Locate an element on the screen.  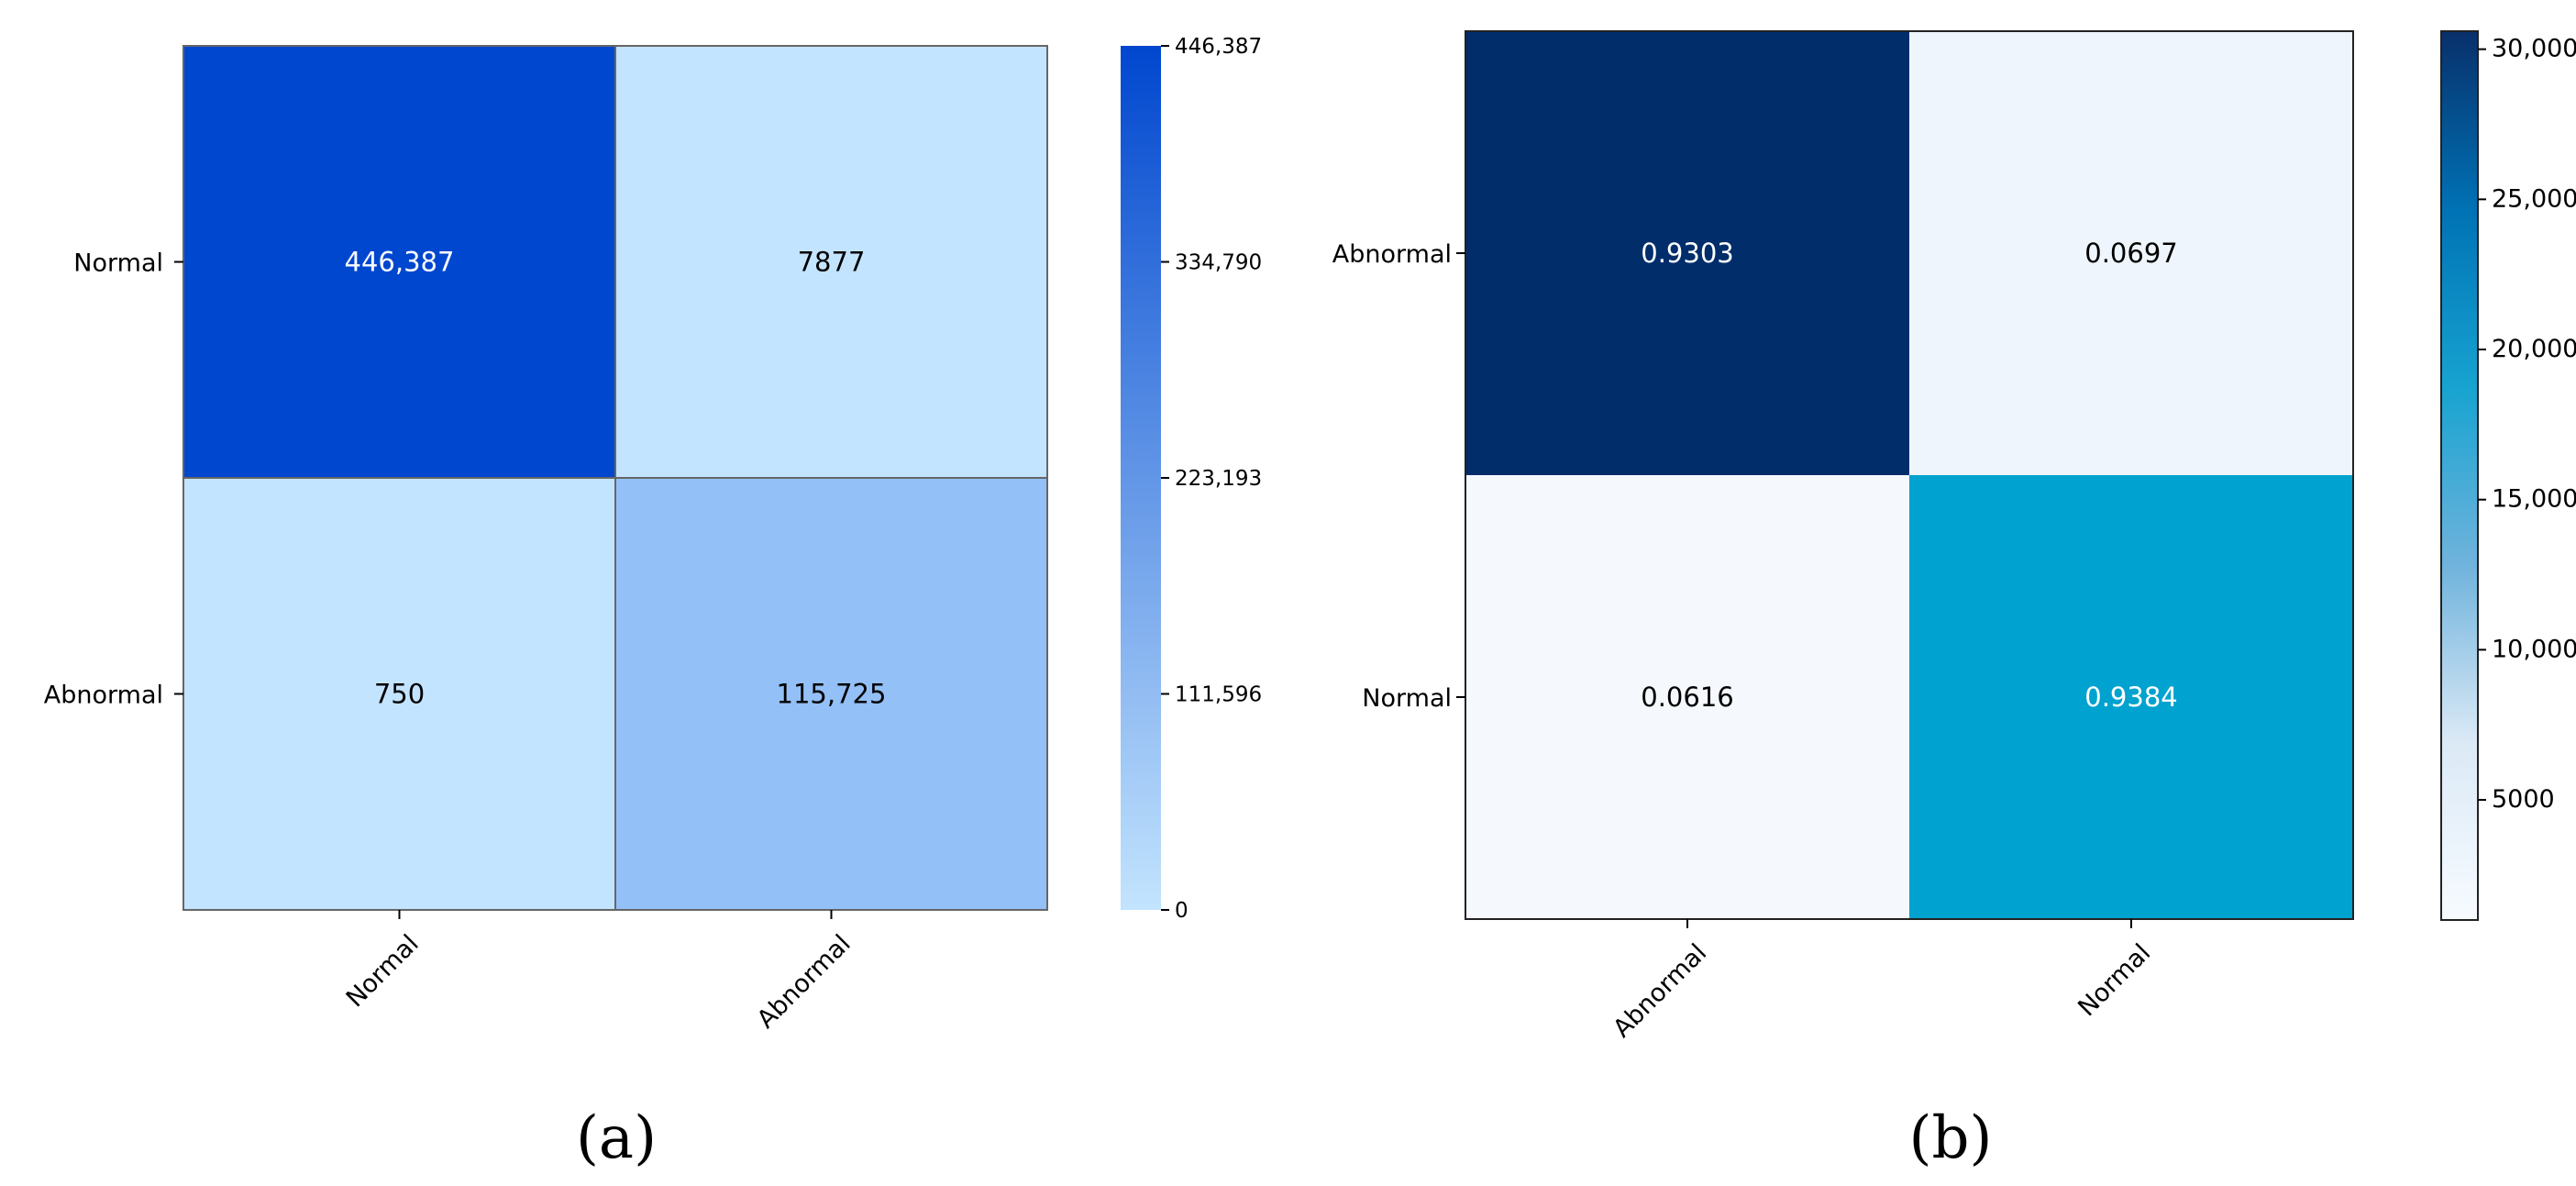
colorbar-tick-label: 111,596 is located at coordinates (1218, 695).